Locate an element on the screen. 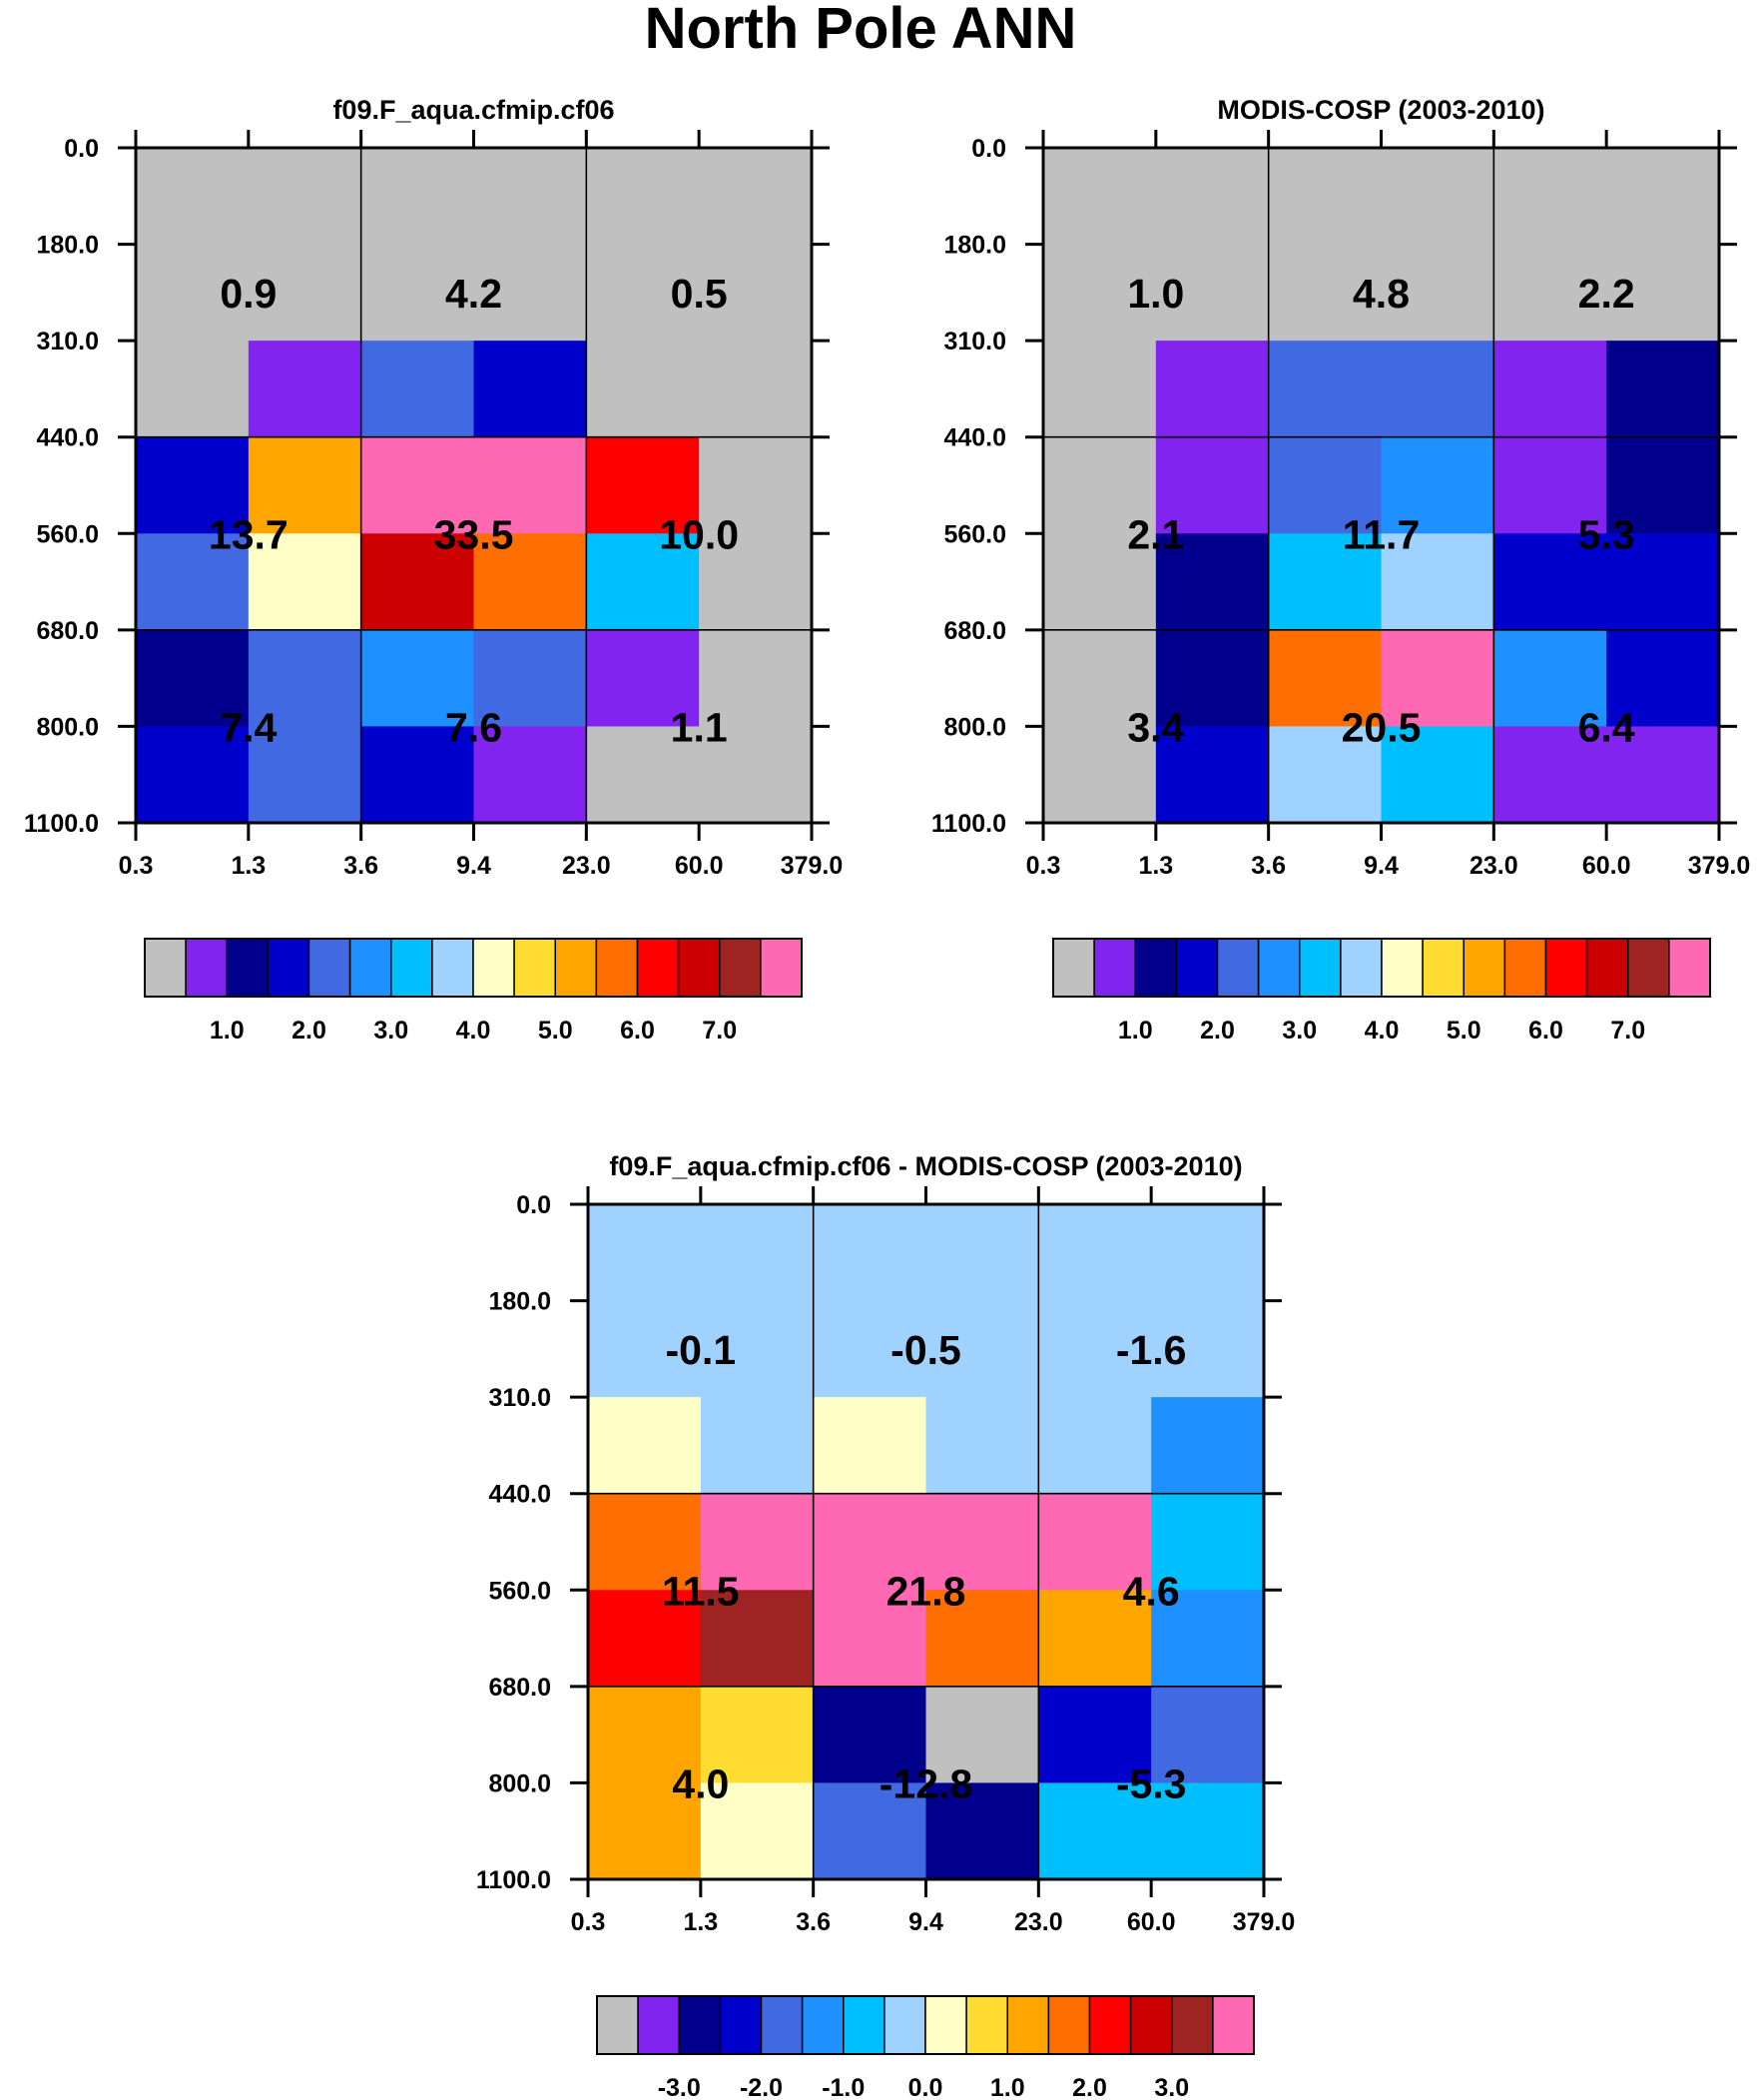 This screenshot has height=2100, width=1760. y-tick-label: 0.0 is located at coordinates (81, 149).